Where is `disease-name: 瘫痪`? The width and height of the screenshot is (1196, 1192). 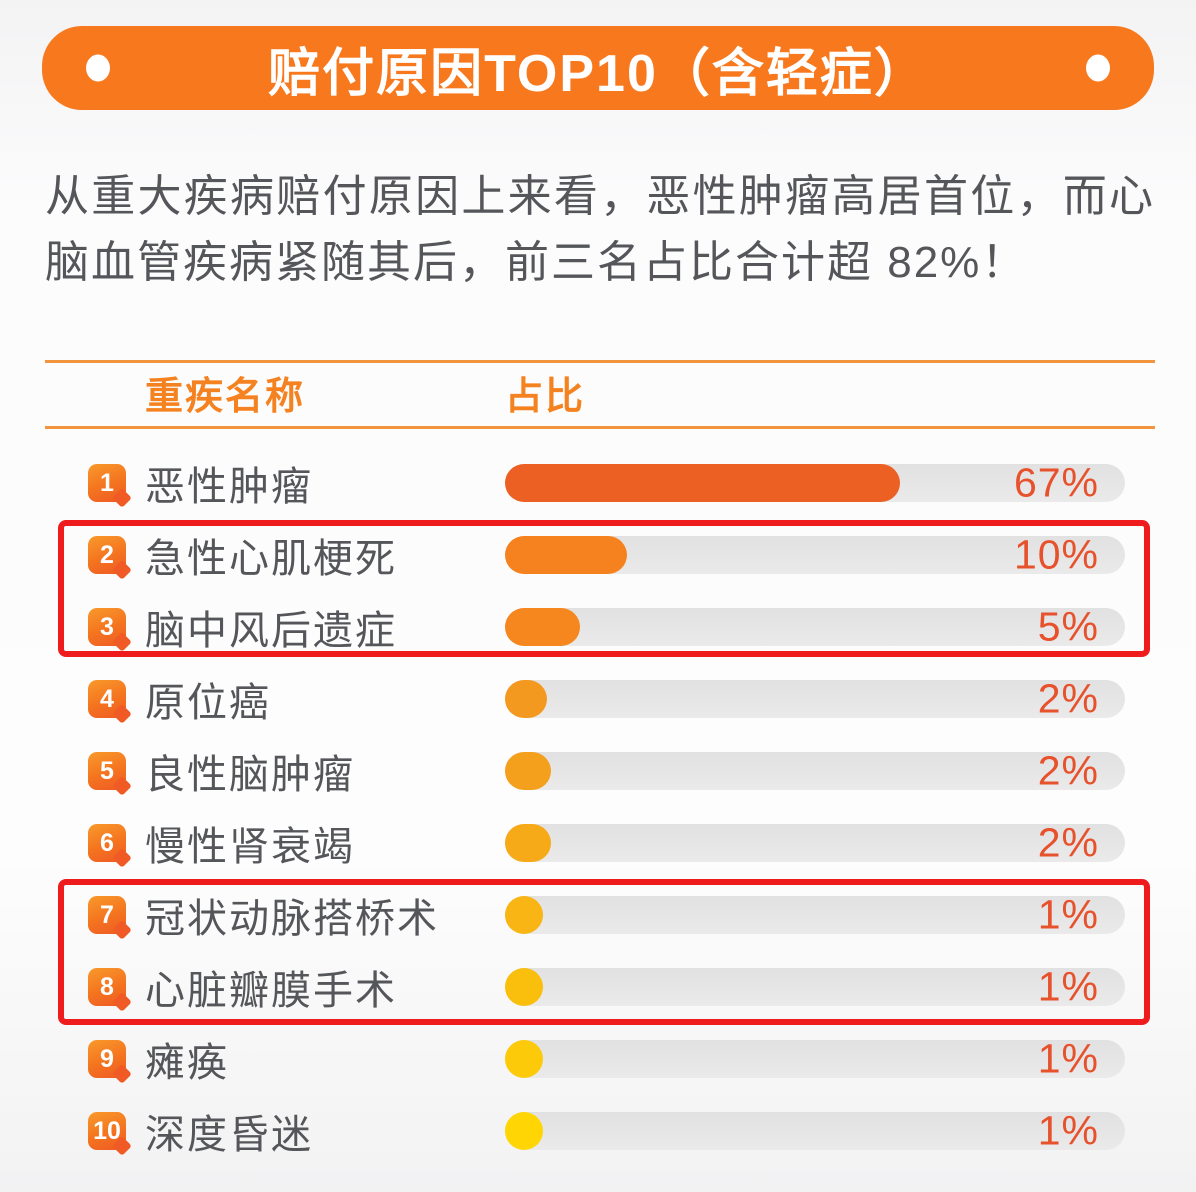
disease-name: 瘫痪 is located at coordinates (187, 1063).